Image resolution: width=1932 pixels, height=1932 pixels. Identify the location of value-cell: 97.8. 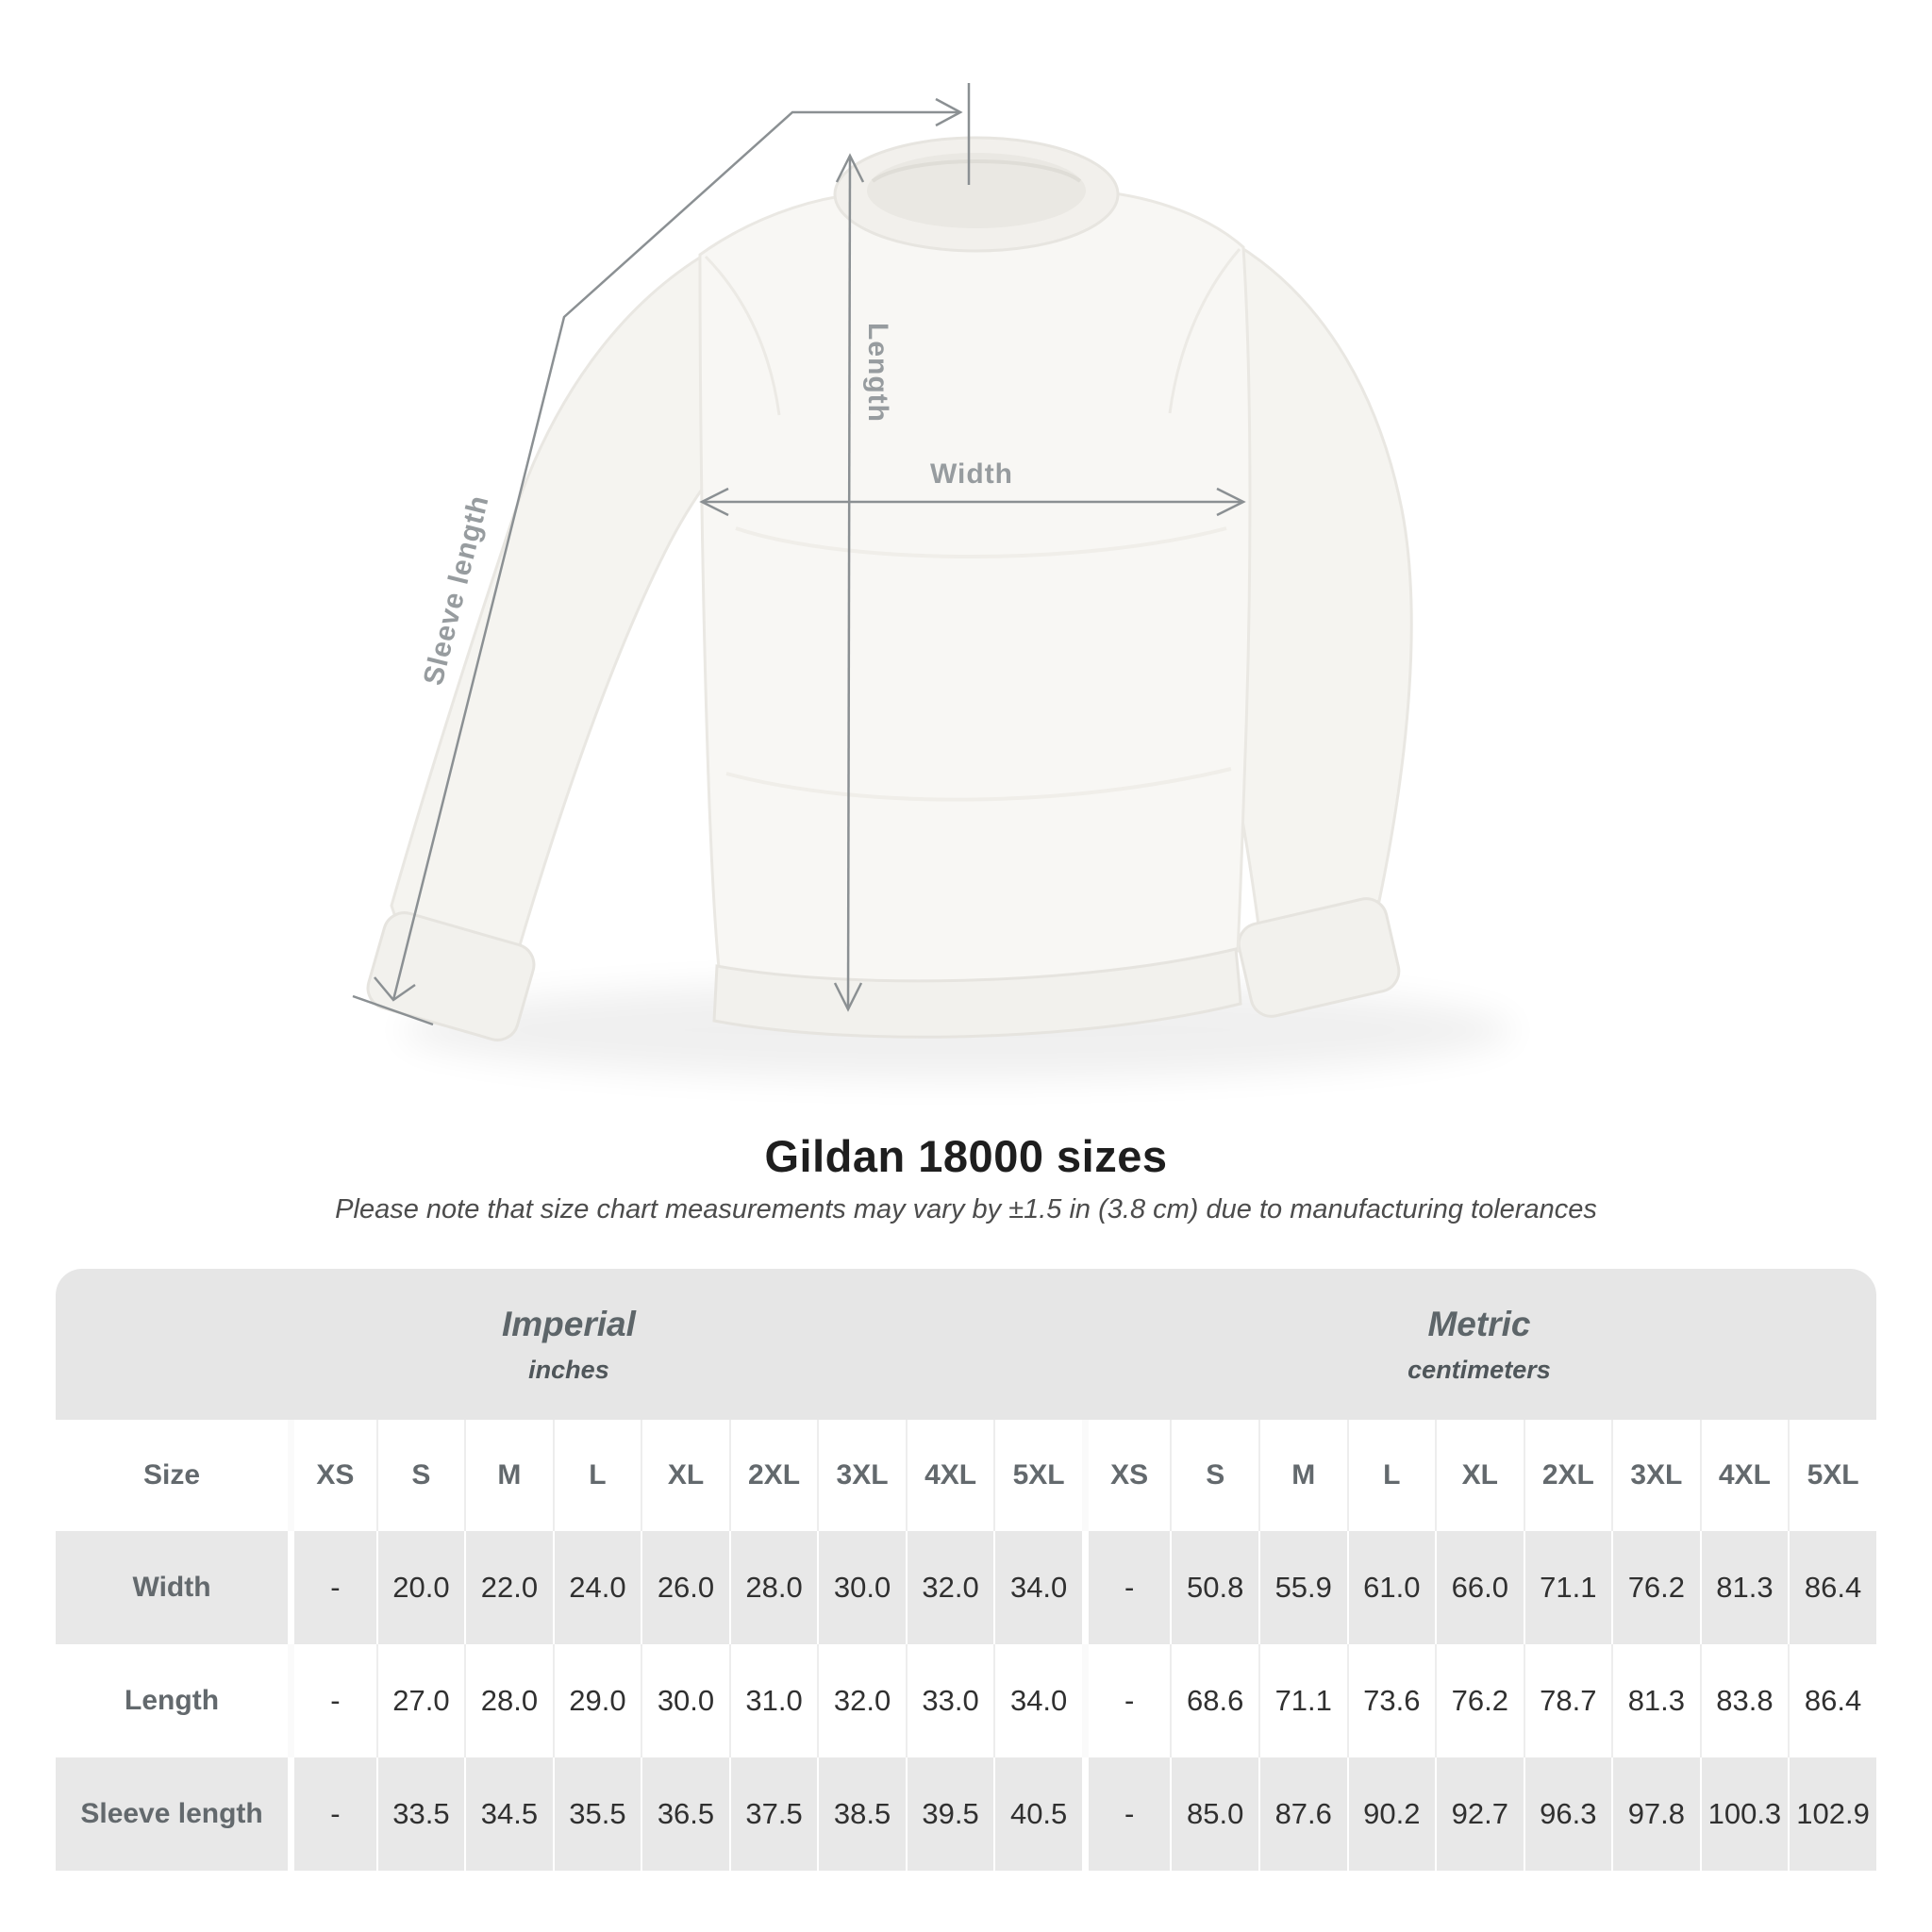
(1655, 1814).